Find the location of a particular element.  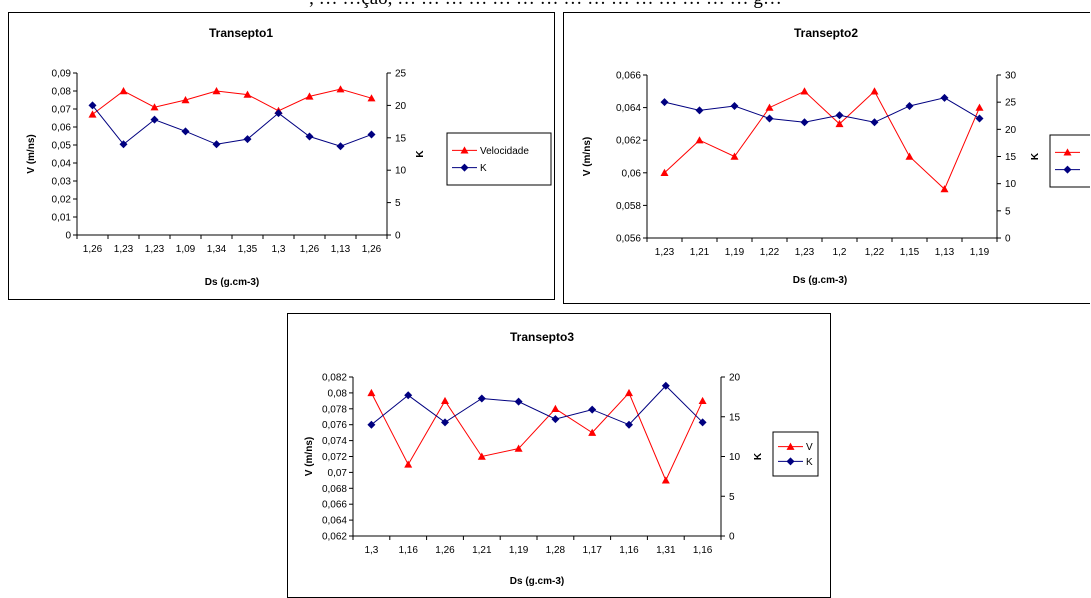

series-V is located at coordinates (537, 436).